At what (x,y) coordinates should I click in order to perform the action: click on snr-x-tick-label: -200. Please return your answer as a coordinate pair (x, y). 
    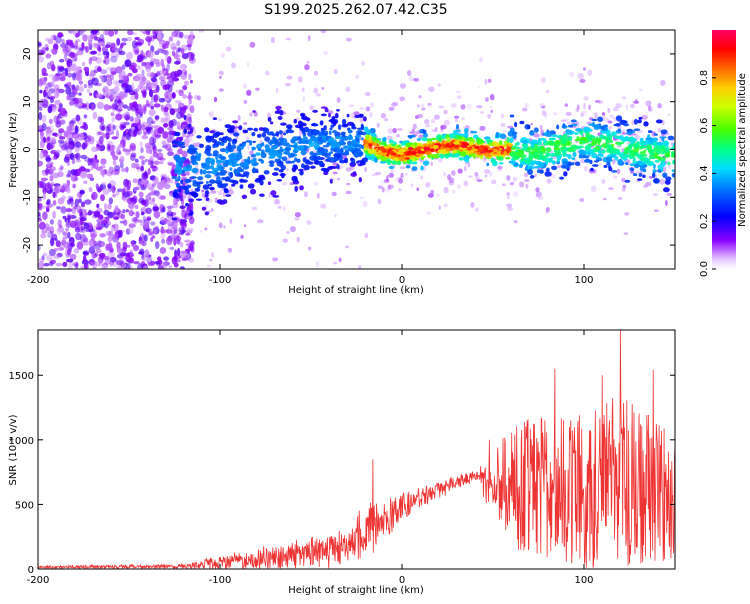
    Looking at the image, I should click on (38, 580).